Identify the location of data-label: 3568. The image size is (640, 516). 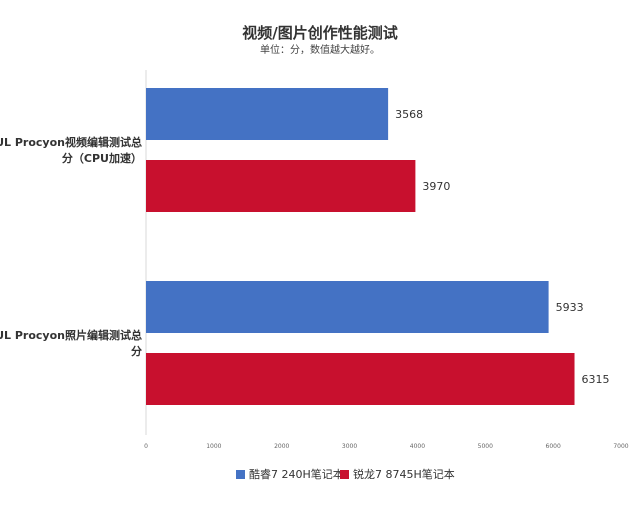
(409, 114).